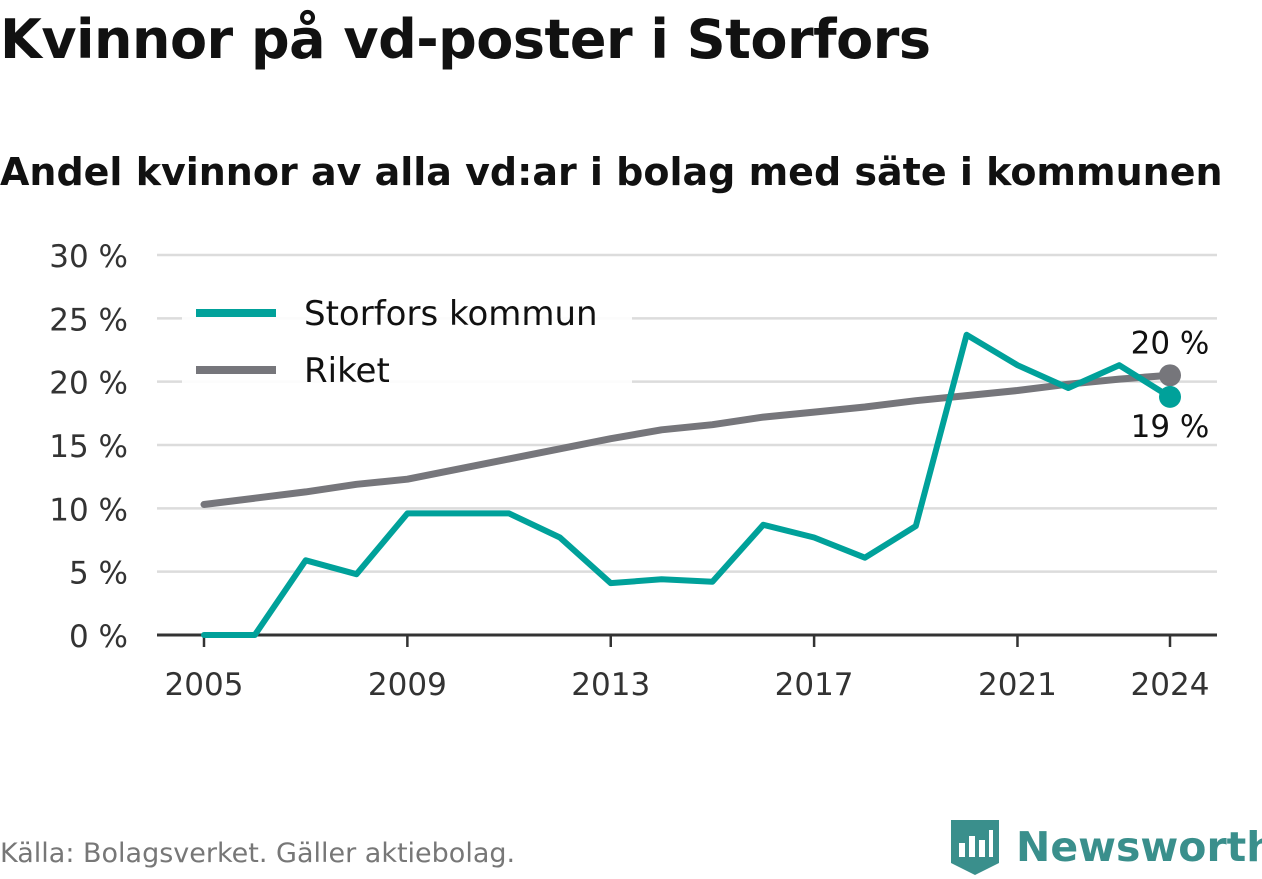 The width and height of the screenshot is (1262, 879). Describe the element at coordinates (258, 853) in the screenshot. I see `source-note: Källa: Bolagsverket. Gäller aktiebolag.` at that location.